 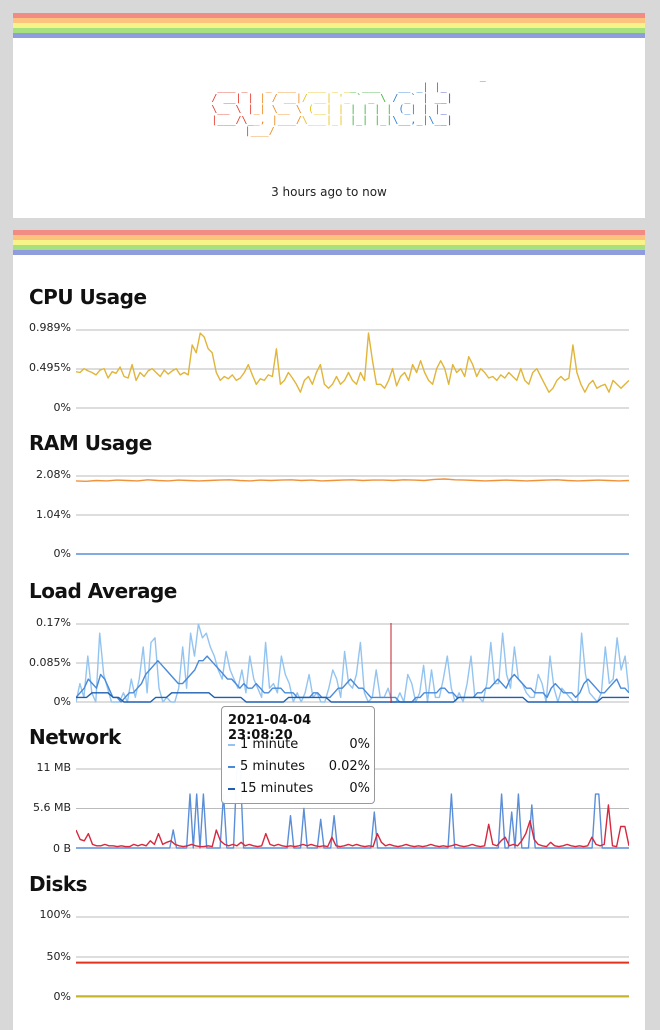 I want to click on tooltip-row-15min: 15 minutes 0%, so click(x=299, y=788).